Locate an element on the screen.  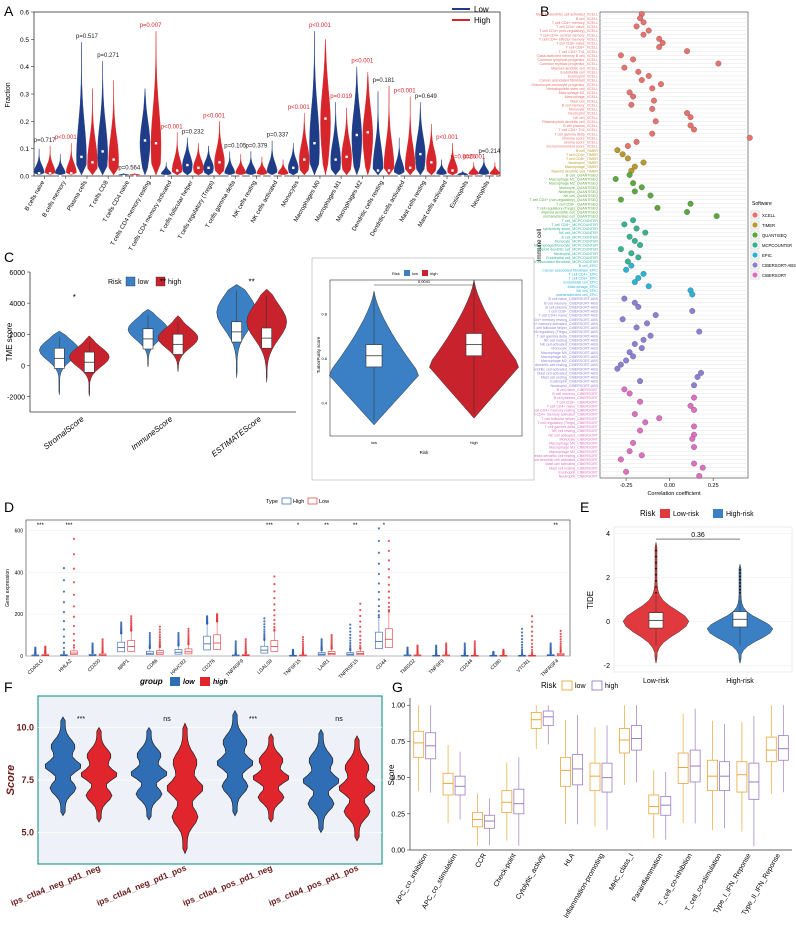
x-tick-label: 0.25 is located at coordinates (713, 486).